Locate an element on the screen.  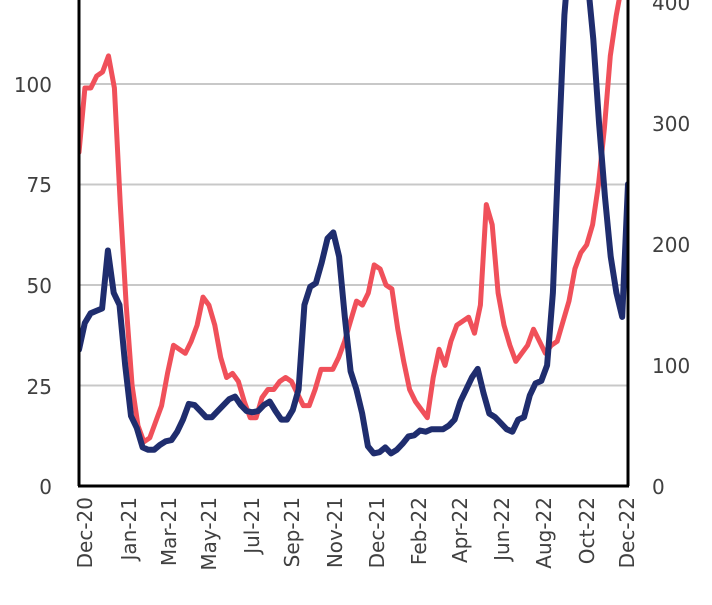
x-tick-label: Mar-21 is located at coordinates (169, 531).